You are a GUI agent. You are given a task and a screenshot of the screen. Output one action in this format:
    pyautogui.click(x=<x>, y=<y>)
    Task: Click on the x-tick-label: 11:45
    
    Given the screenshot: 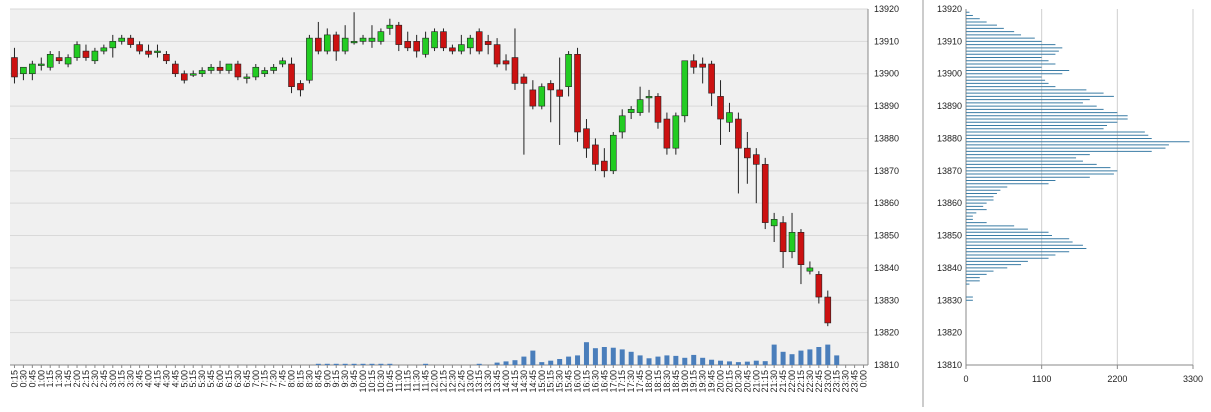 What is the action you would take?
    pyautogui.click(x=426, y=381)
    